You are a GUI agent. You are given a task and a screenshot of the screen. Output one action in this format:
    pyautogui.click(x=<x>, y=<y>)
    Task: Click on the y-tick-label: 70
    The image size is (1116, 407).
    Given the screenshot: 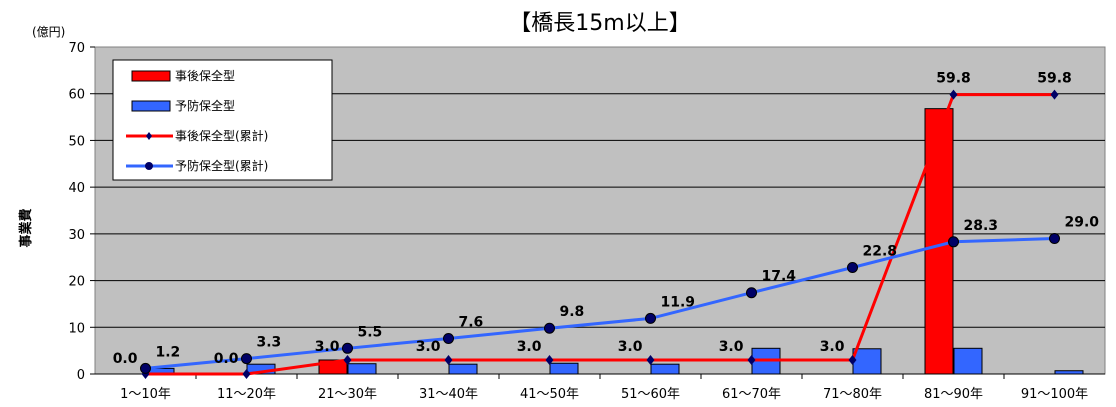 What is the action you would take?
    pyautogui.click(x=76, y=48)
    